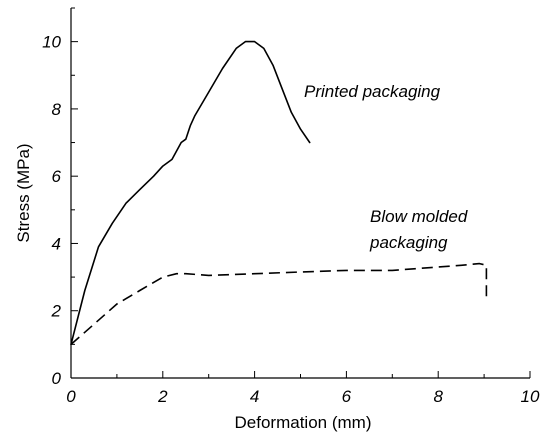 The height and width of the screenshot is (440, 550). What do you see at coordinates (386, 167) in the screenshot?
I see `annotation-layer: Printed packaging Blow molded packaging` at bounding box center [386, 167].